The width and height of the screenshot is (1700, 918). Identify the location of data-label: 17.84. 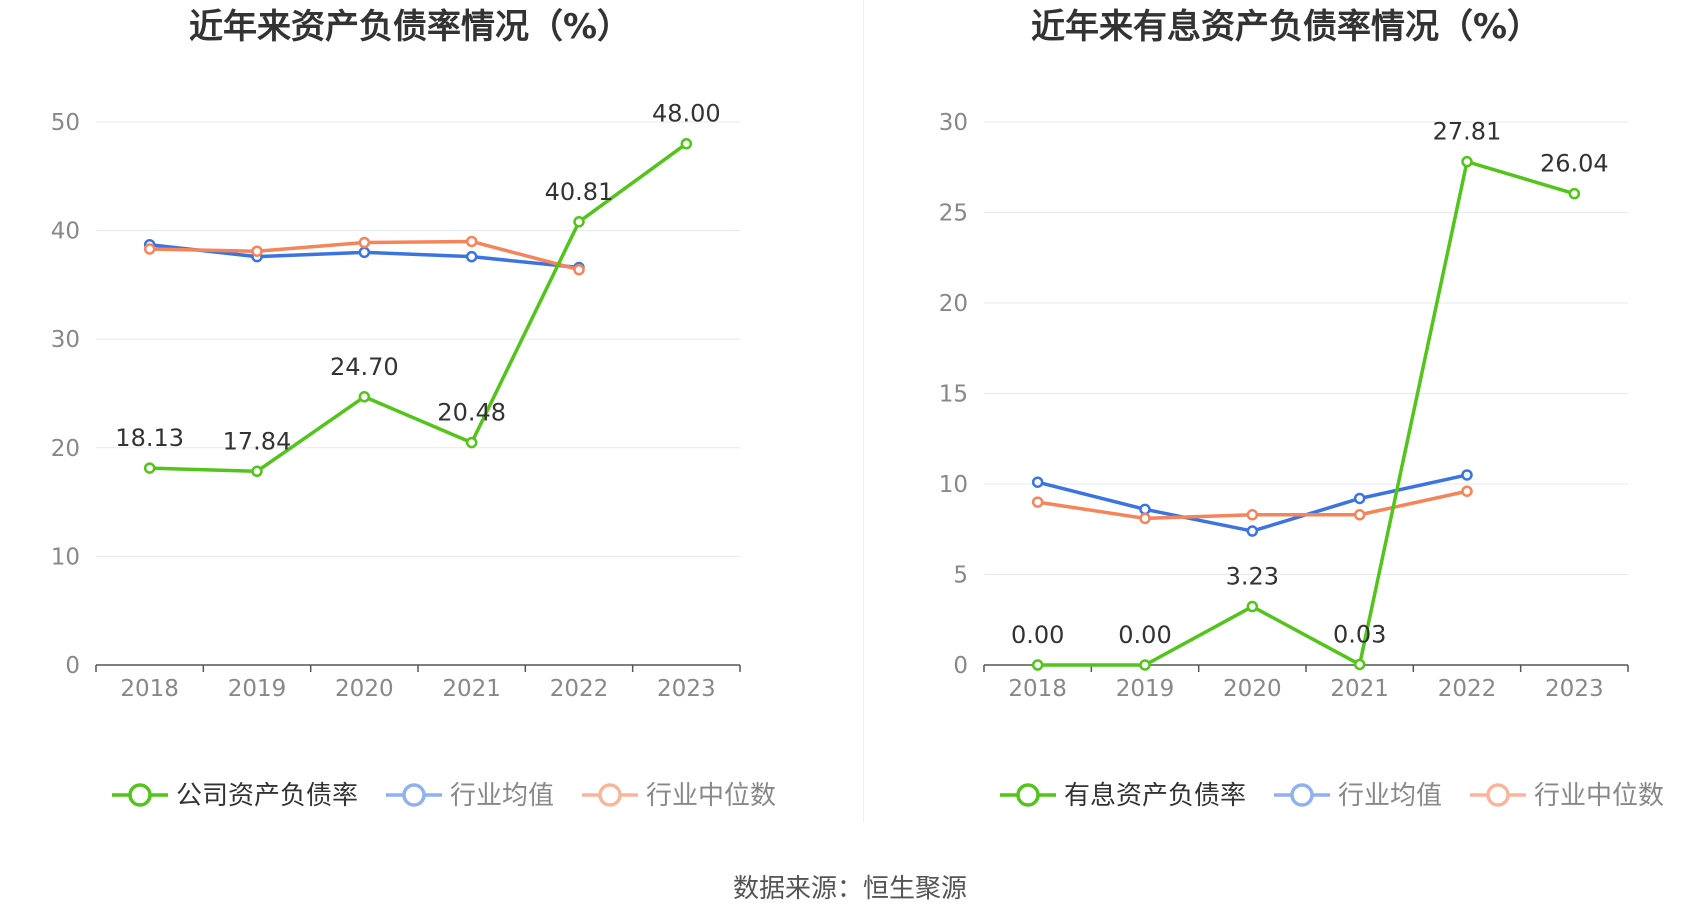
(257, 441).